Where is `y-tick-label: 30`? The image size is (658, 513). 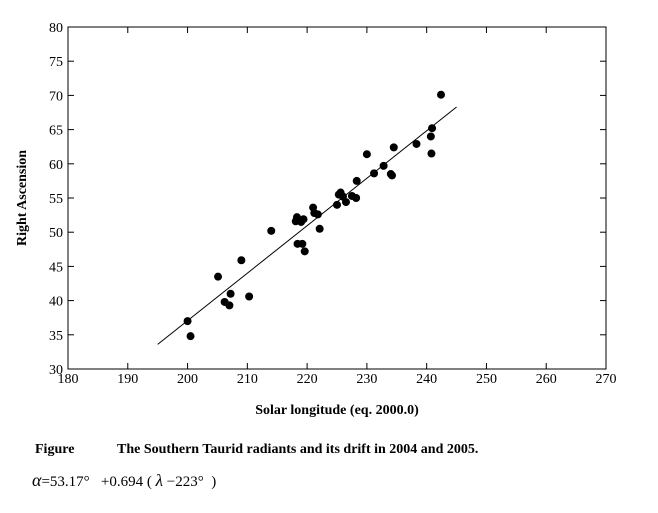 y-tick-label: 30 is located at coordinates (56, 370).